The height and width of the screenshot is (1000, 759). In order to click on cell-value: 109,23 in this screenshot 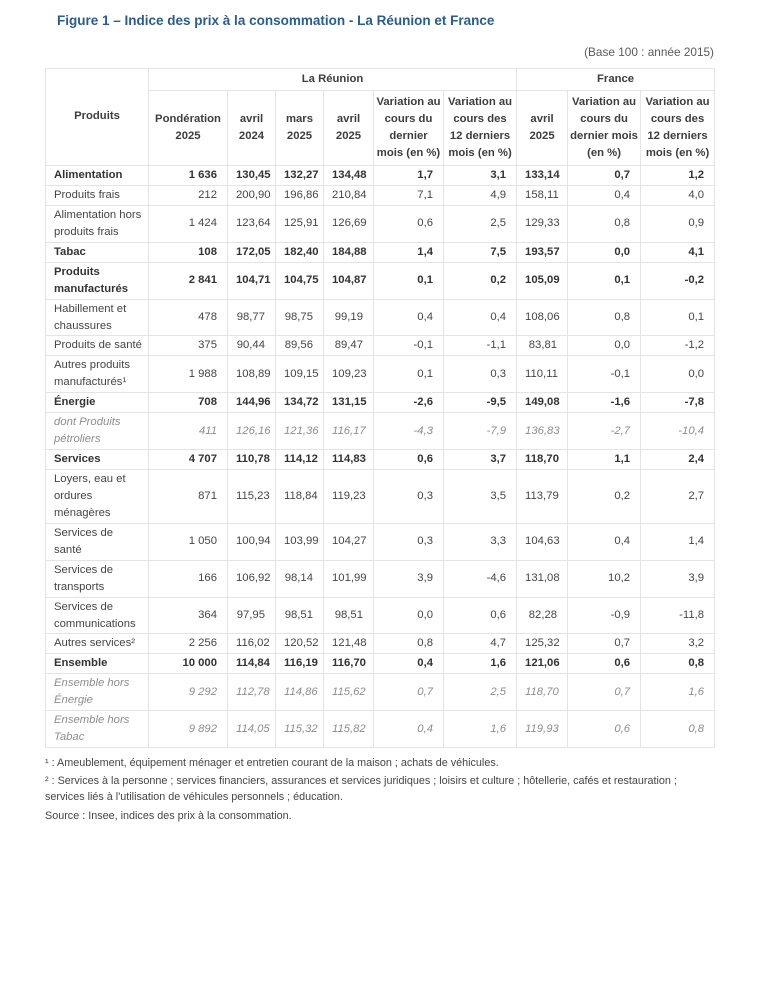, I will do `click(348, 374)`.